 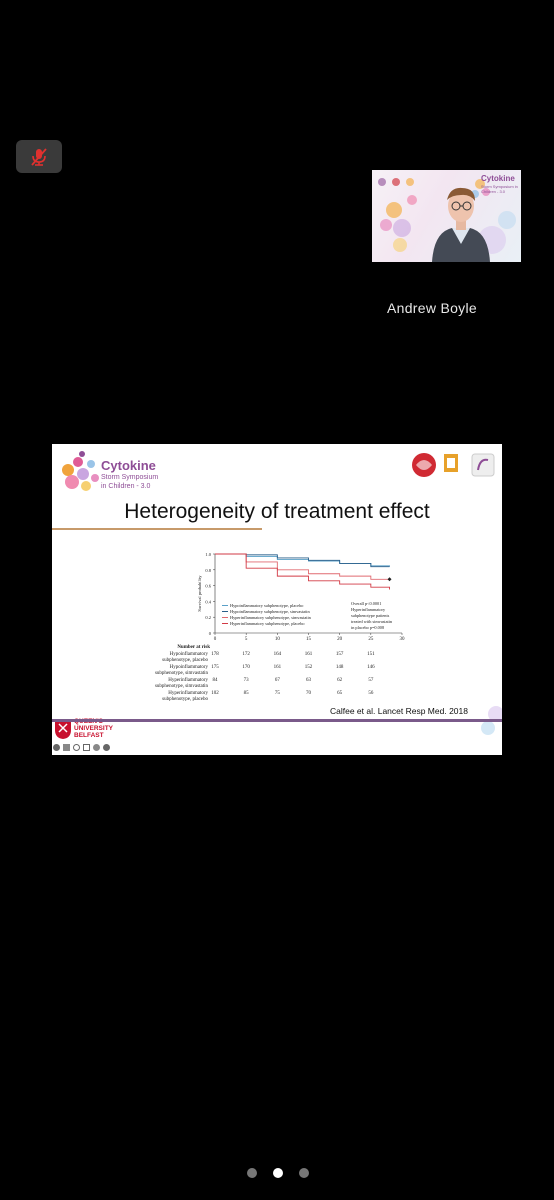 What do you see at coordinates (372, 621) in the screenshot?
I see `chart-annotation: treated with simvastatin` at bounding box center [372, 621].